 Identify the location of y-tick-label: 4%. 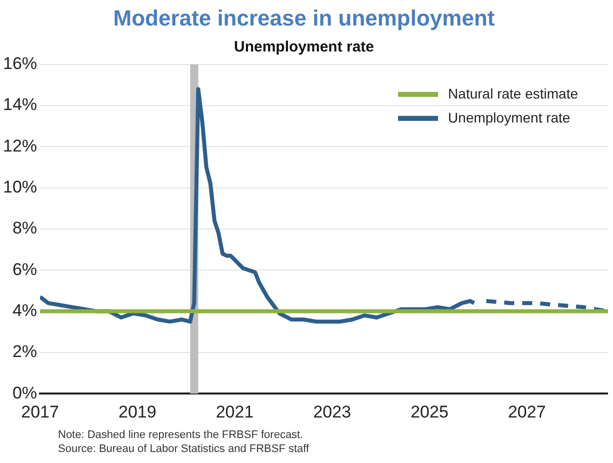
(25, 310).